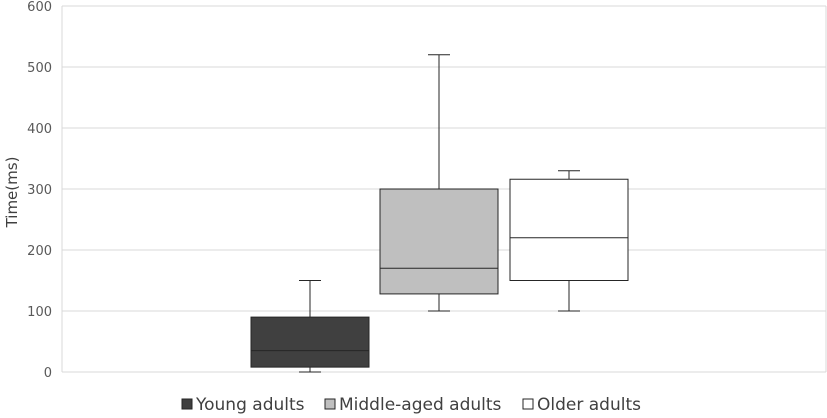 The image size is (827, 418). I want to click on y-tick-label: 100, so click(39, 312).